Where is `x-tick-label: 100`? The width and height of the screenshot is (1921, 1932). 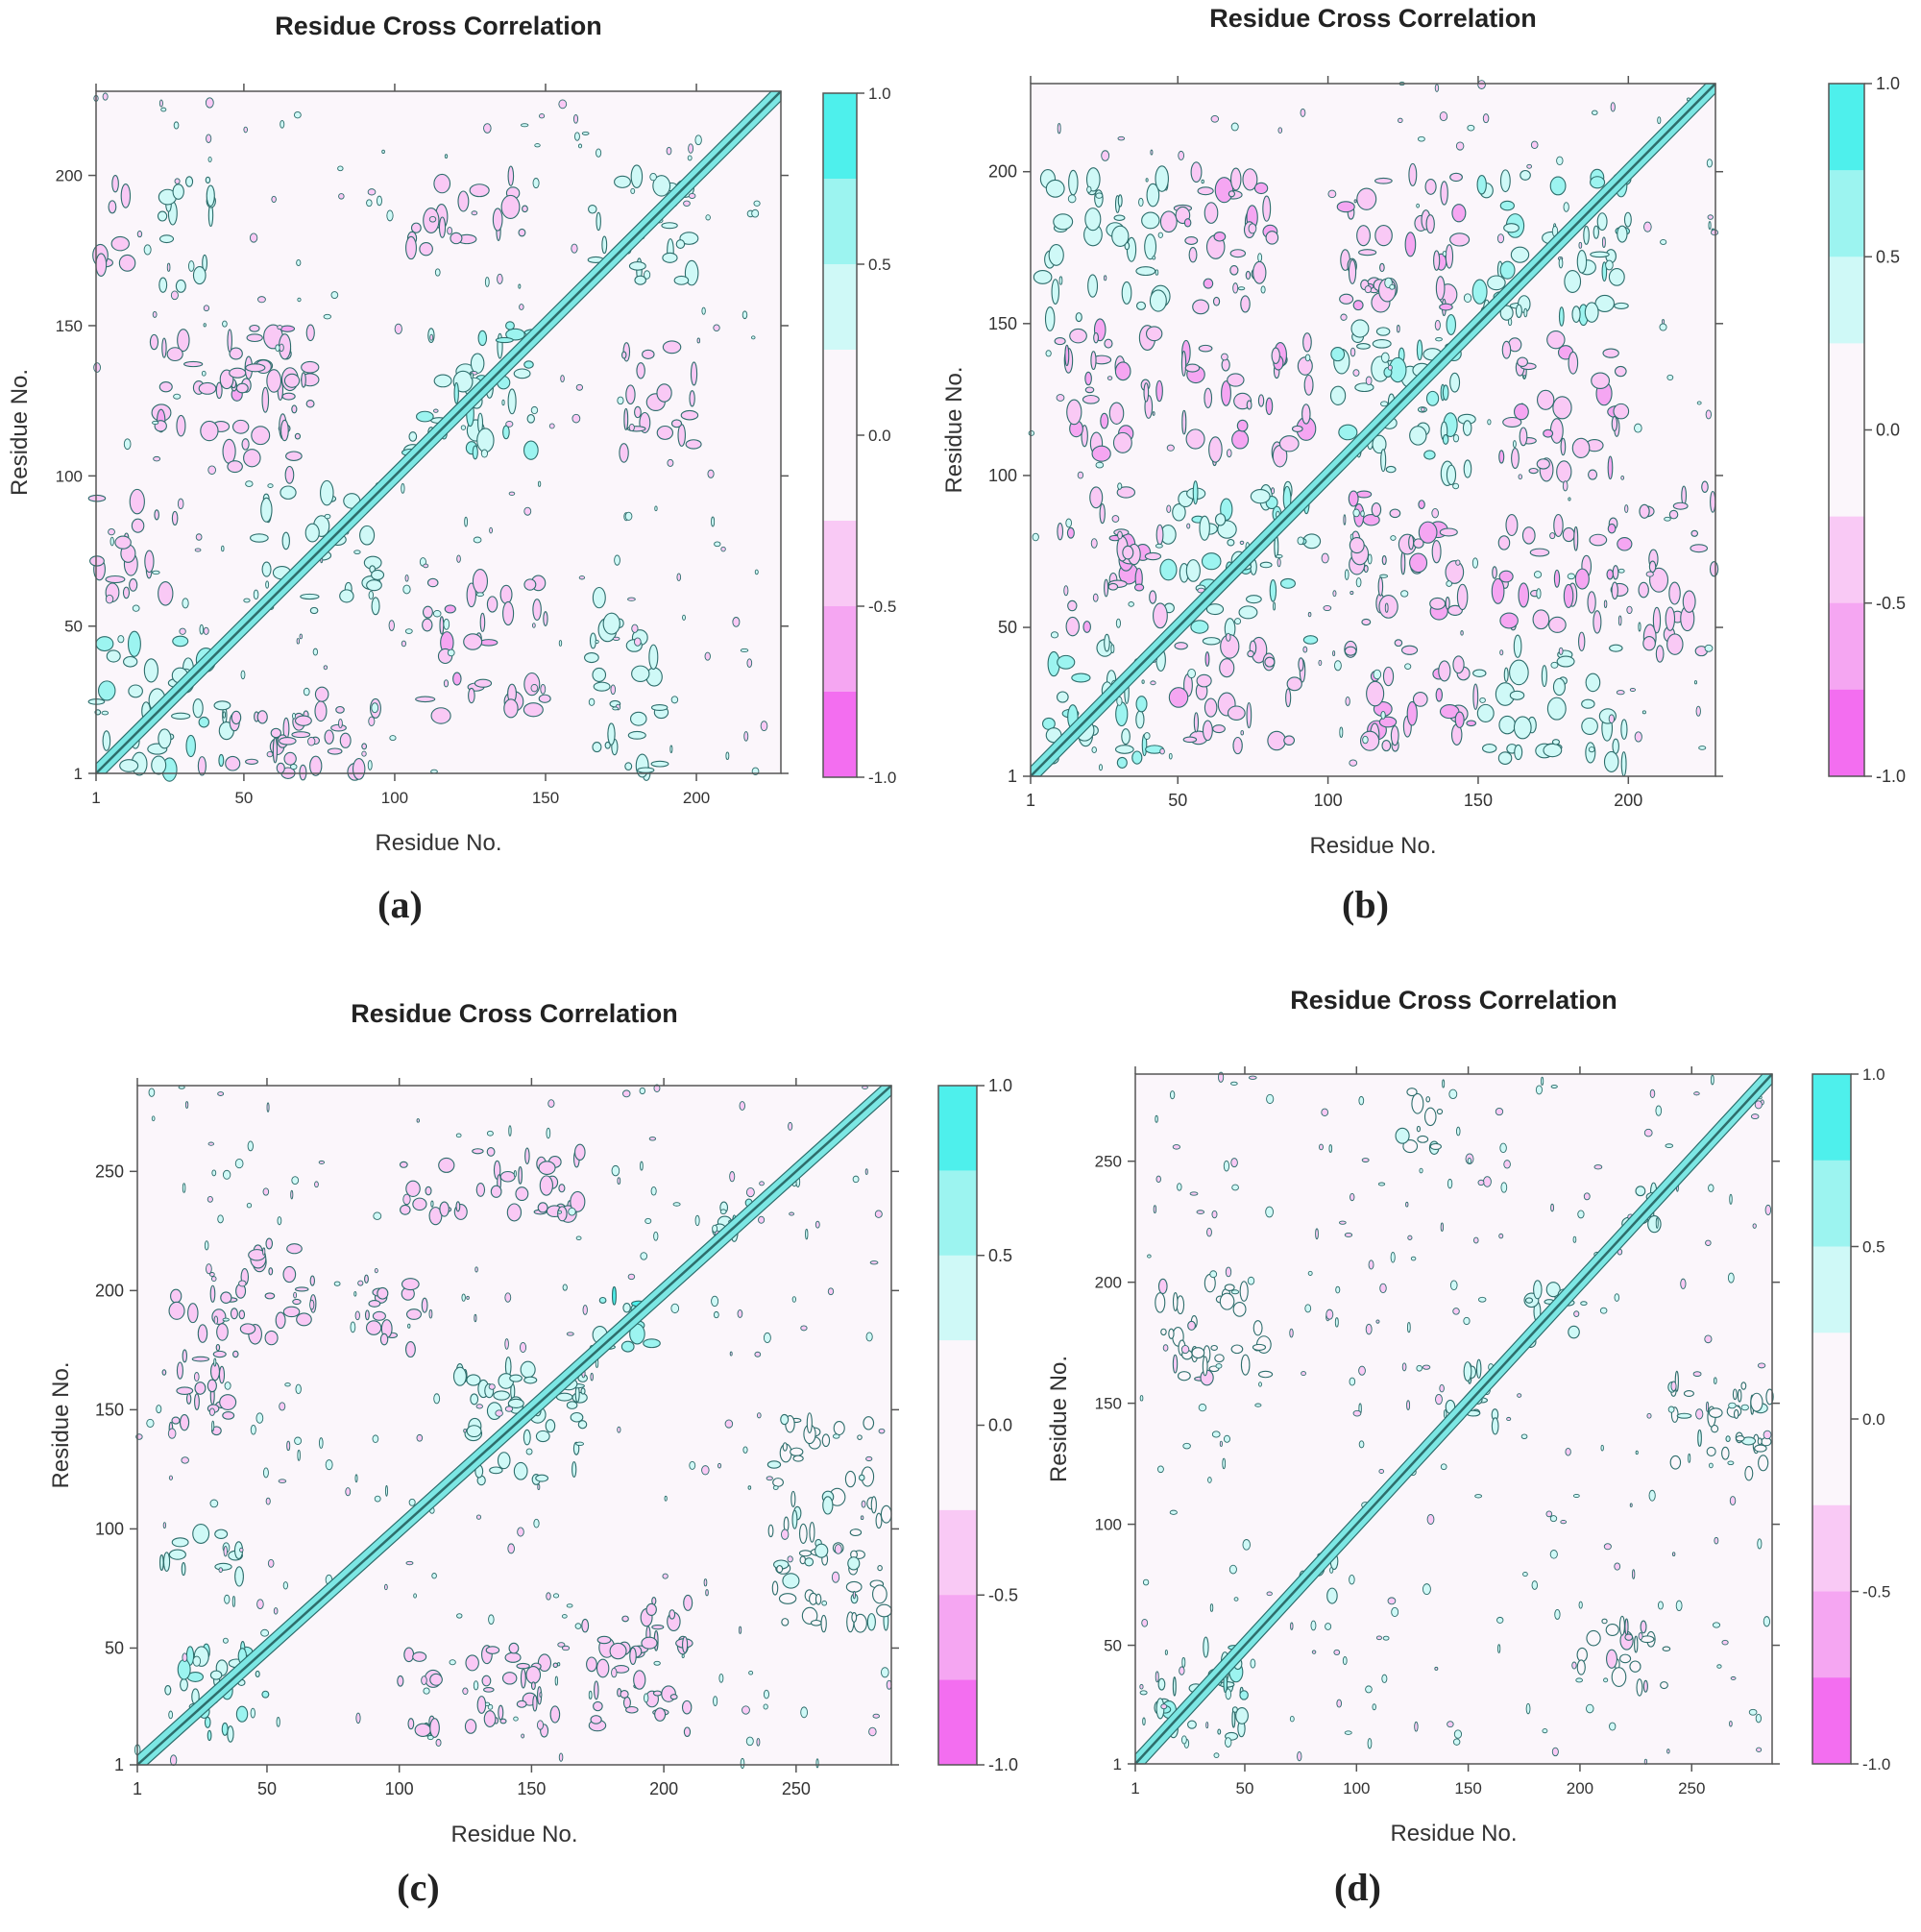 x-tick-label: 100 is located at coordinates (1356, 1788).